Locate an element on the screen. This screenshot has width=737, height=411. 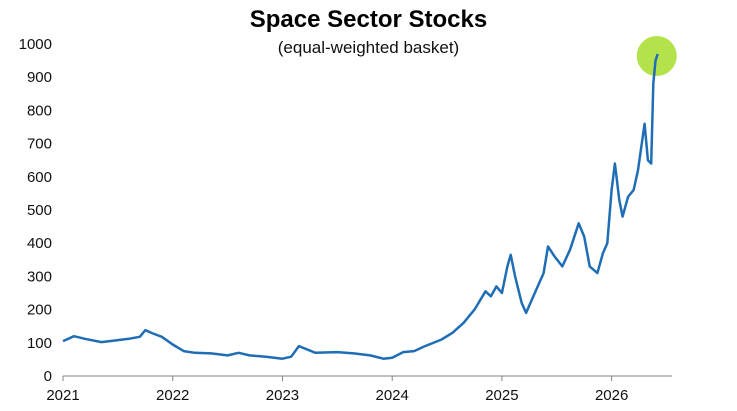
x-tick-label: 2022 is located at coordinates (172, 395).